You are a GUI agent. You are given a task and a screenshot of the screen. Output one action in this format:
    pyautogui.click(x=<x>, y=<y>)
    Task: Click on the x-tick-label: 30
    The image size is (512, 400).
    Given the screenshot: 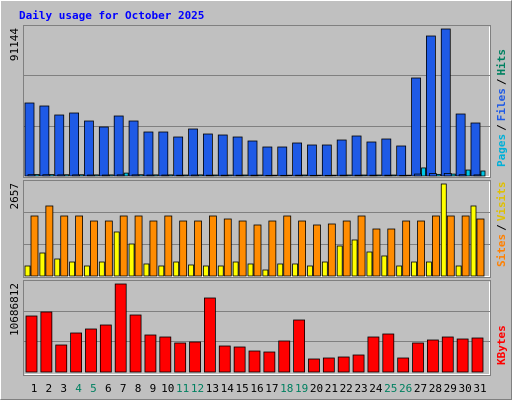 What is the action you would take?
    pyautogui.click(x=465, y=388)
    